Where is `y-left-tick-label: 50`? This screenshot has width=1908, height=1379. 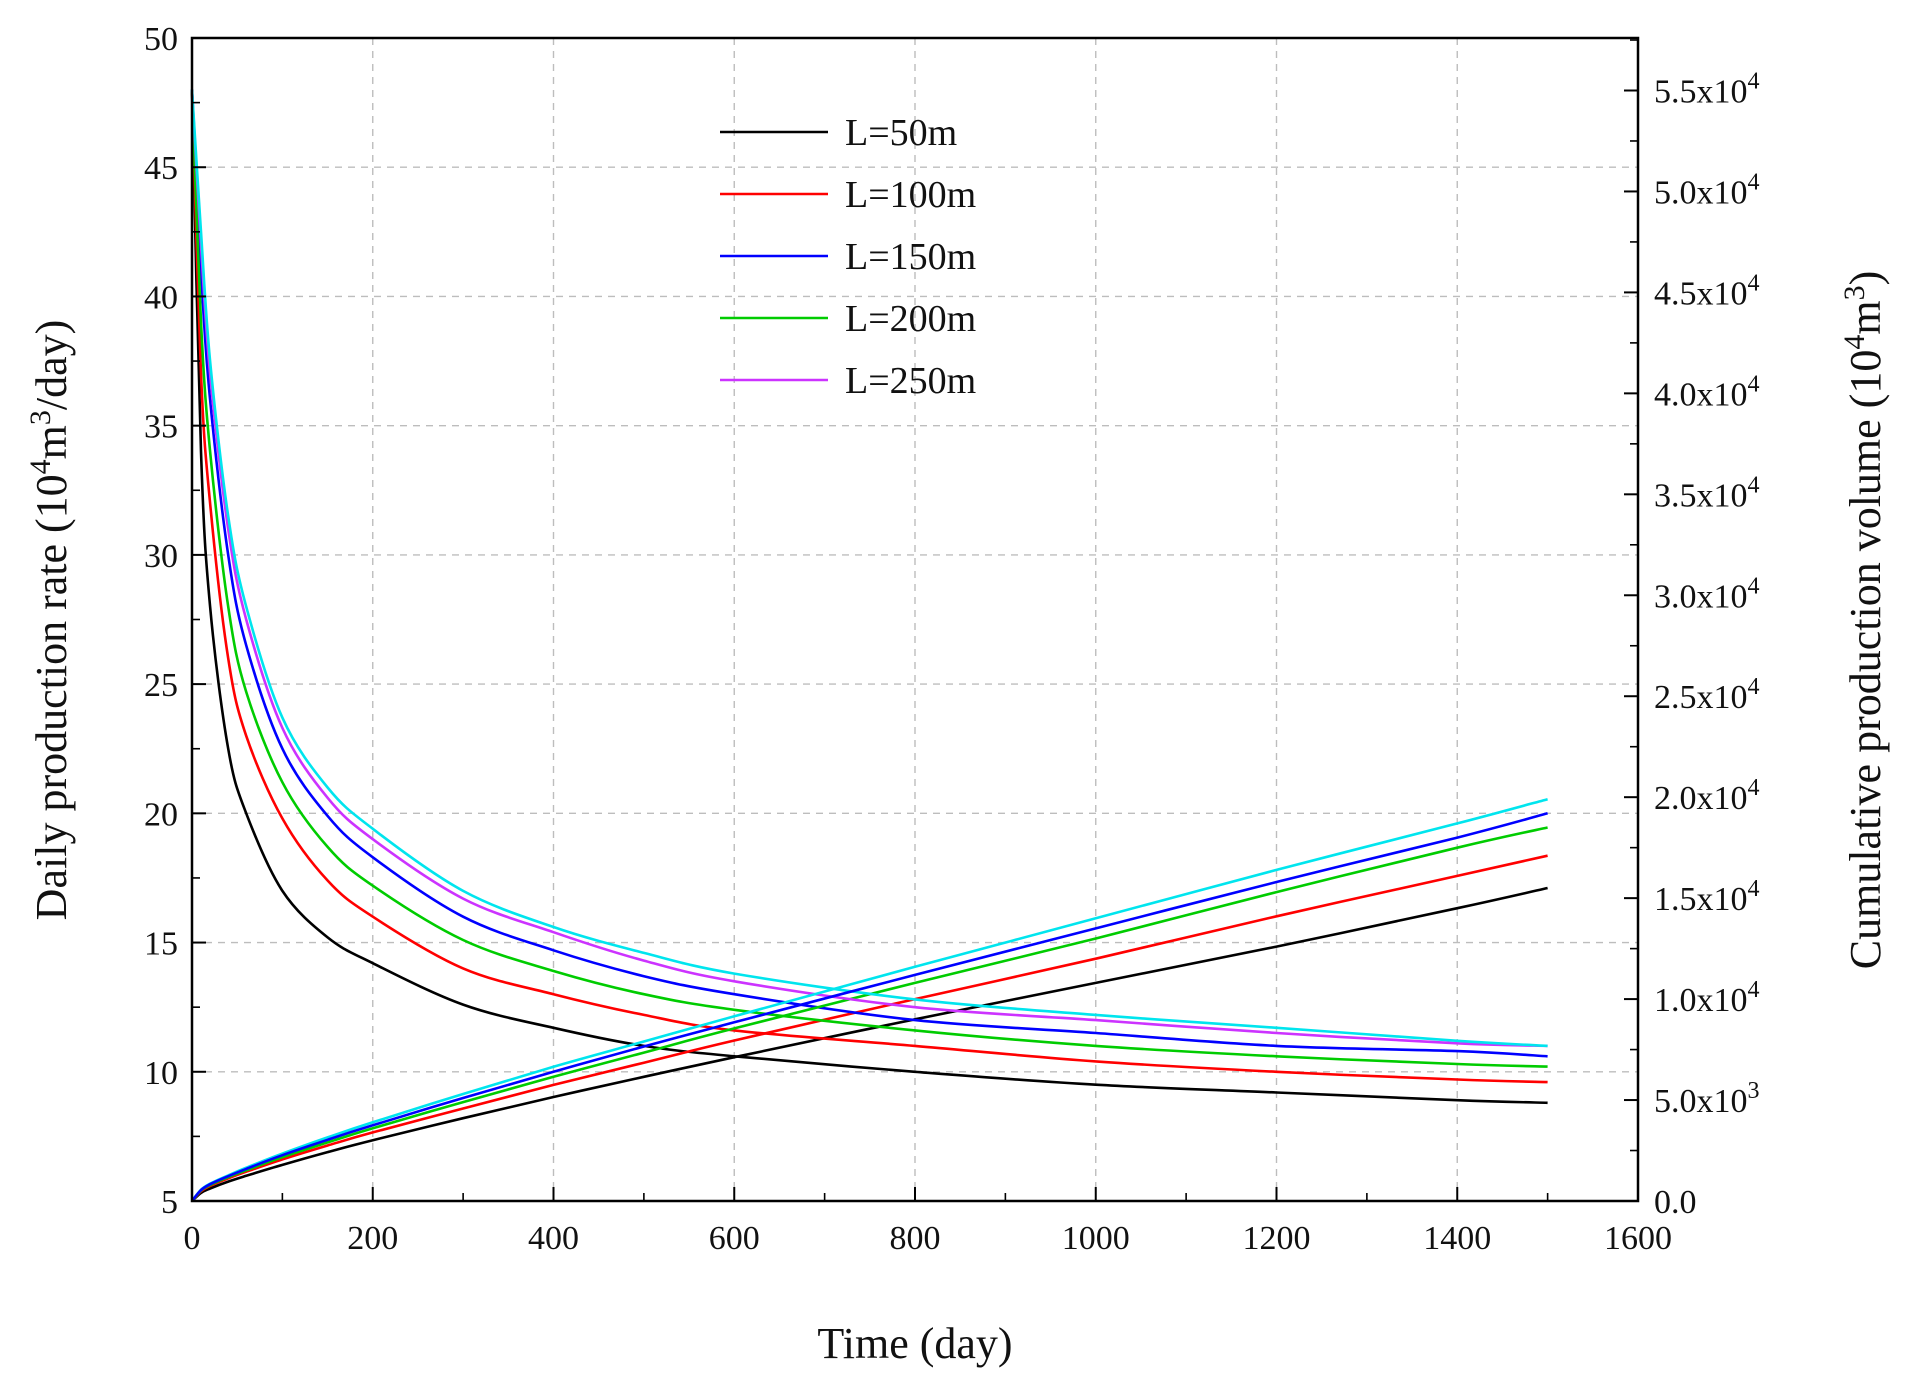 y-left-tick-label: 50 is located at coordinates (161, 39).